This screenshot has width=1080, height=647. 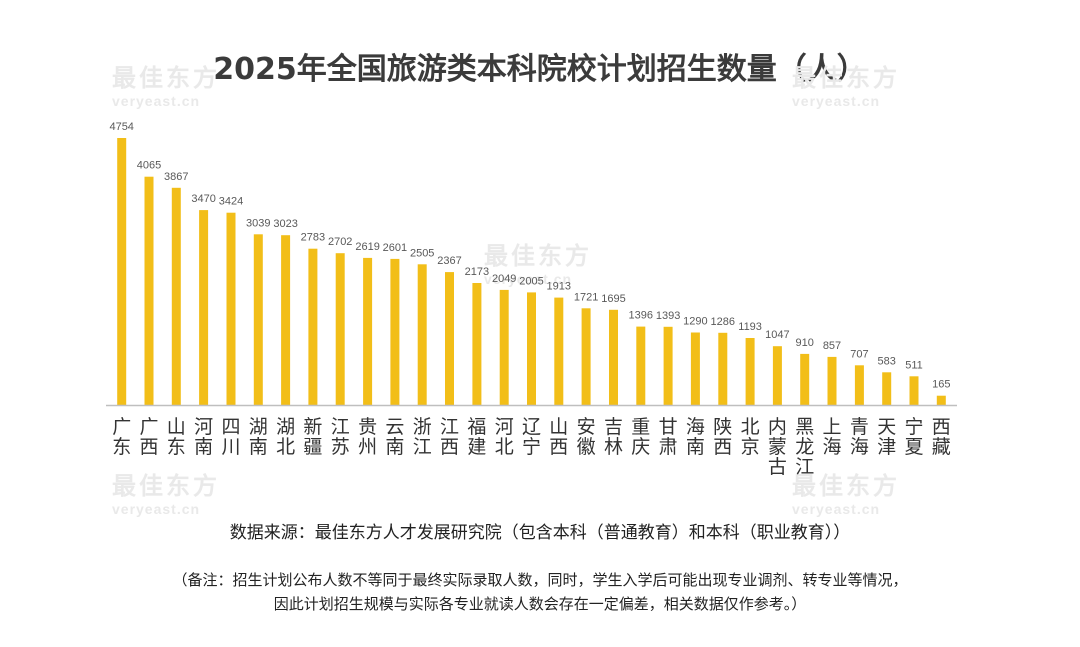 What do you see at coordinates (422, 253) in the screenshot?
I see `data-label-浙江: 2505` at bounding box center [422, 253].